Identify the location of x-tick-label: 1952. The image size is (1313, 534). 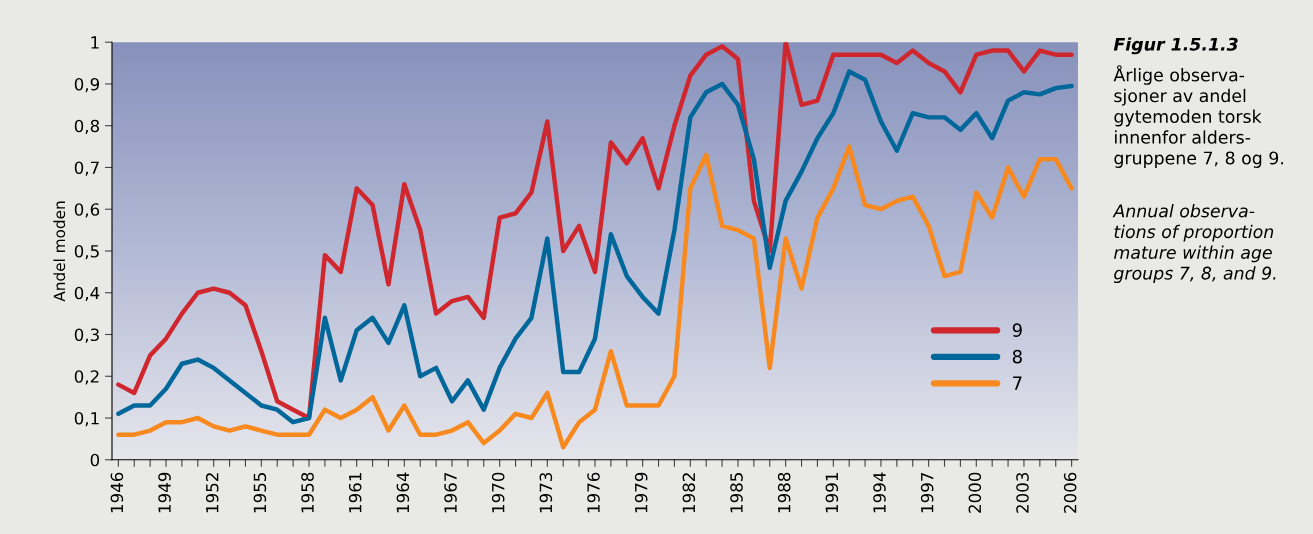
(212, 493).